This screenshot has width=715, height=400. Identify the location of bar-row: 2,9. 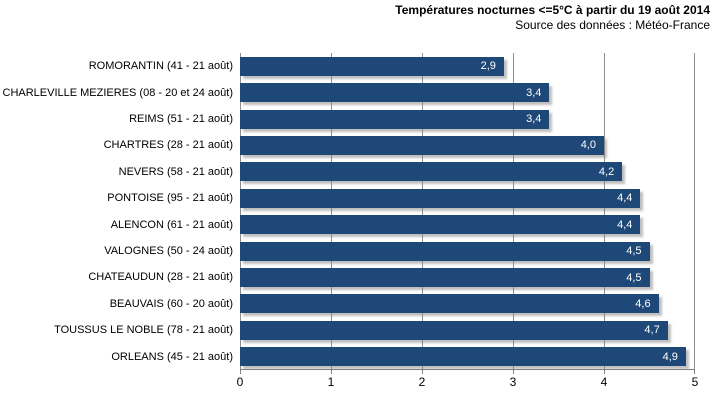
(467, 66).